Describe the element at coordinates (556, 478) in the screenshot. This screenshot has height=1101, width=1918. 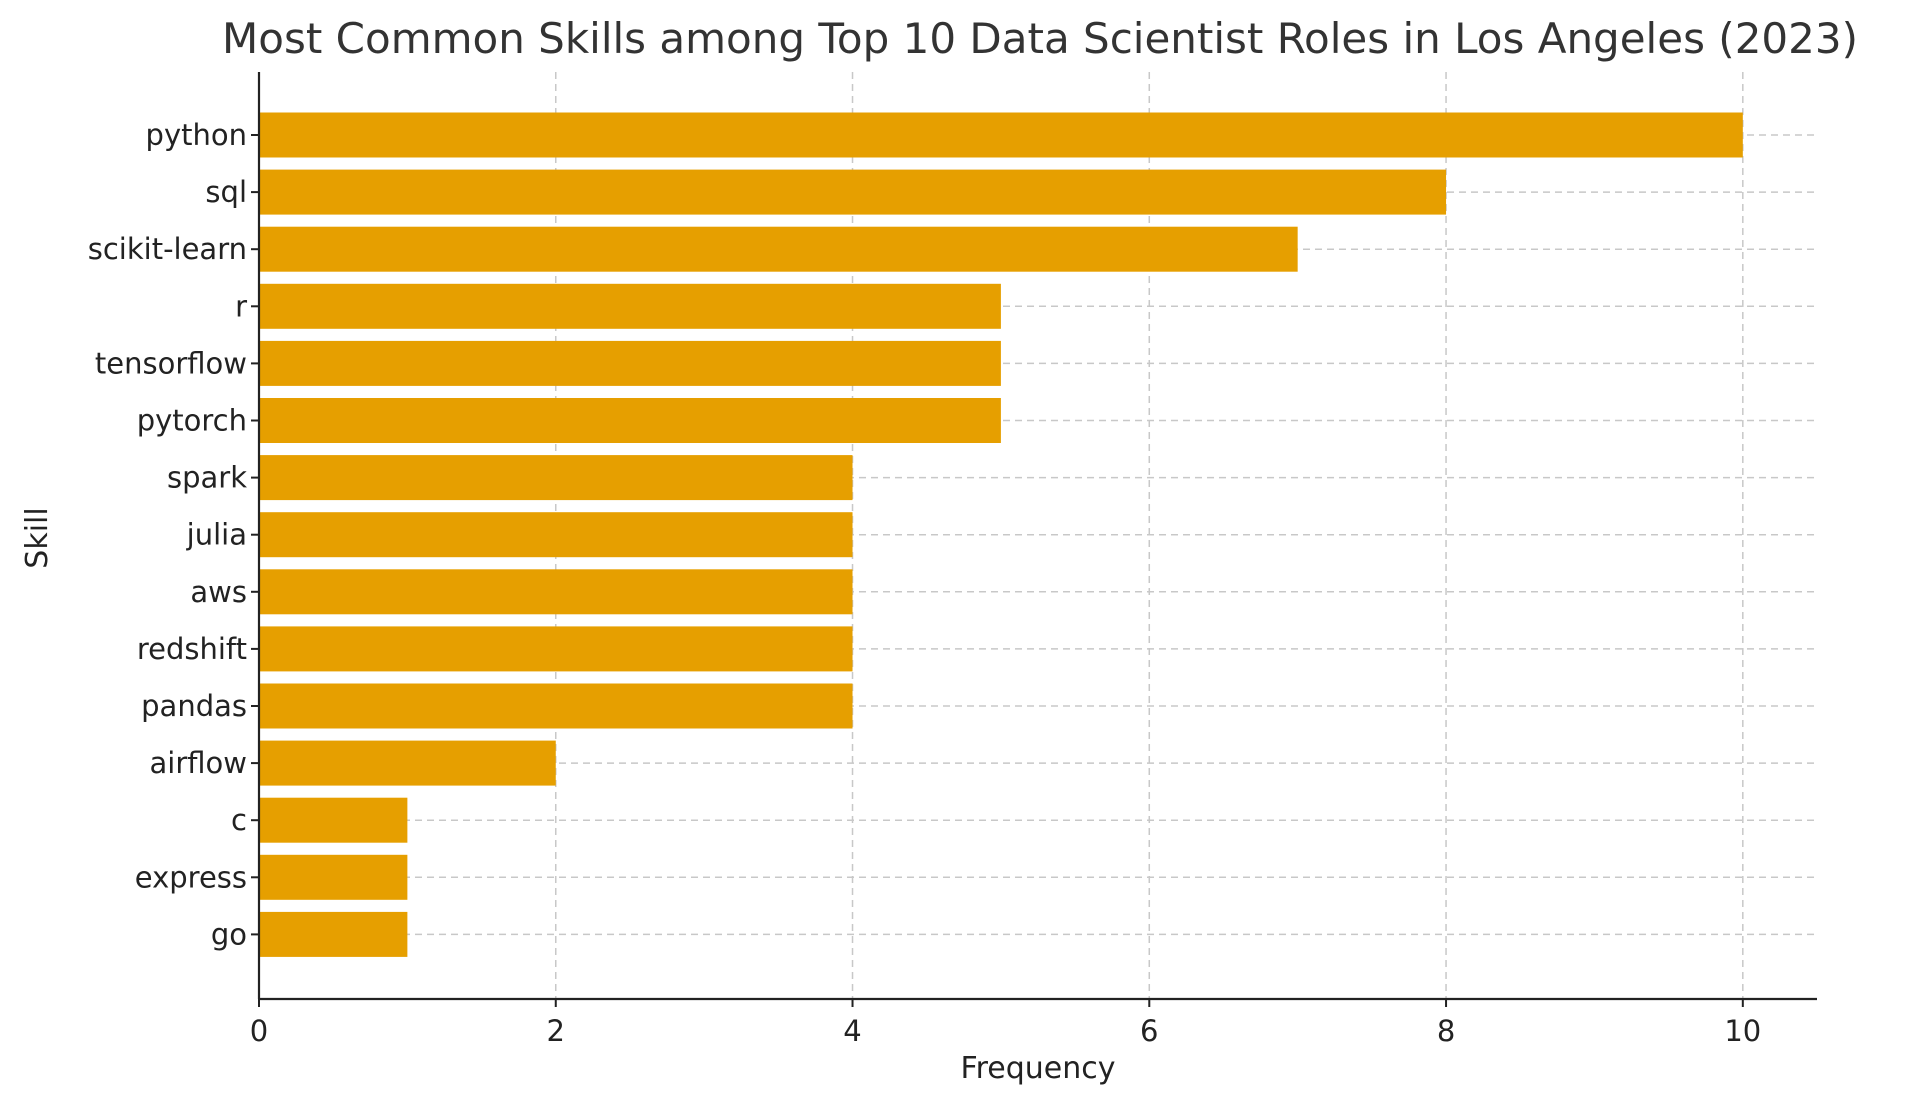
I see `bar-spark` at that location.